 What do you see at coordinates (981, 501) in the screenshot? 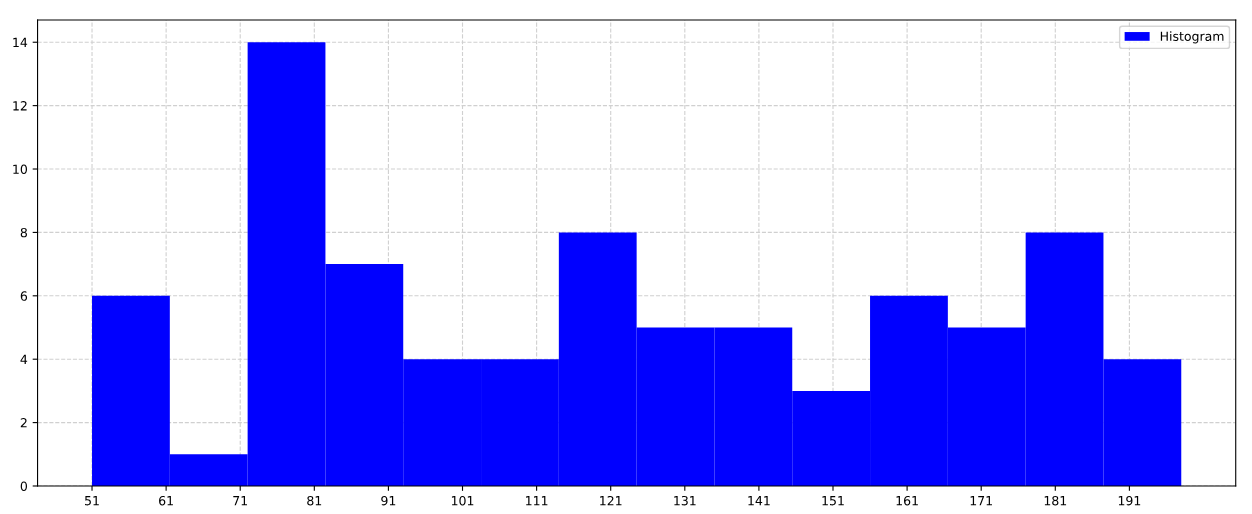
I see `x-tick-label: 171` at bounding box center [981, 501].